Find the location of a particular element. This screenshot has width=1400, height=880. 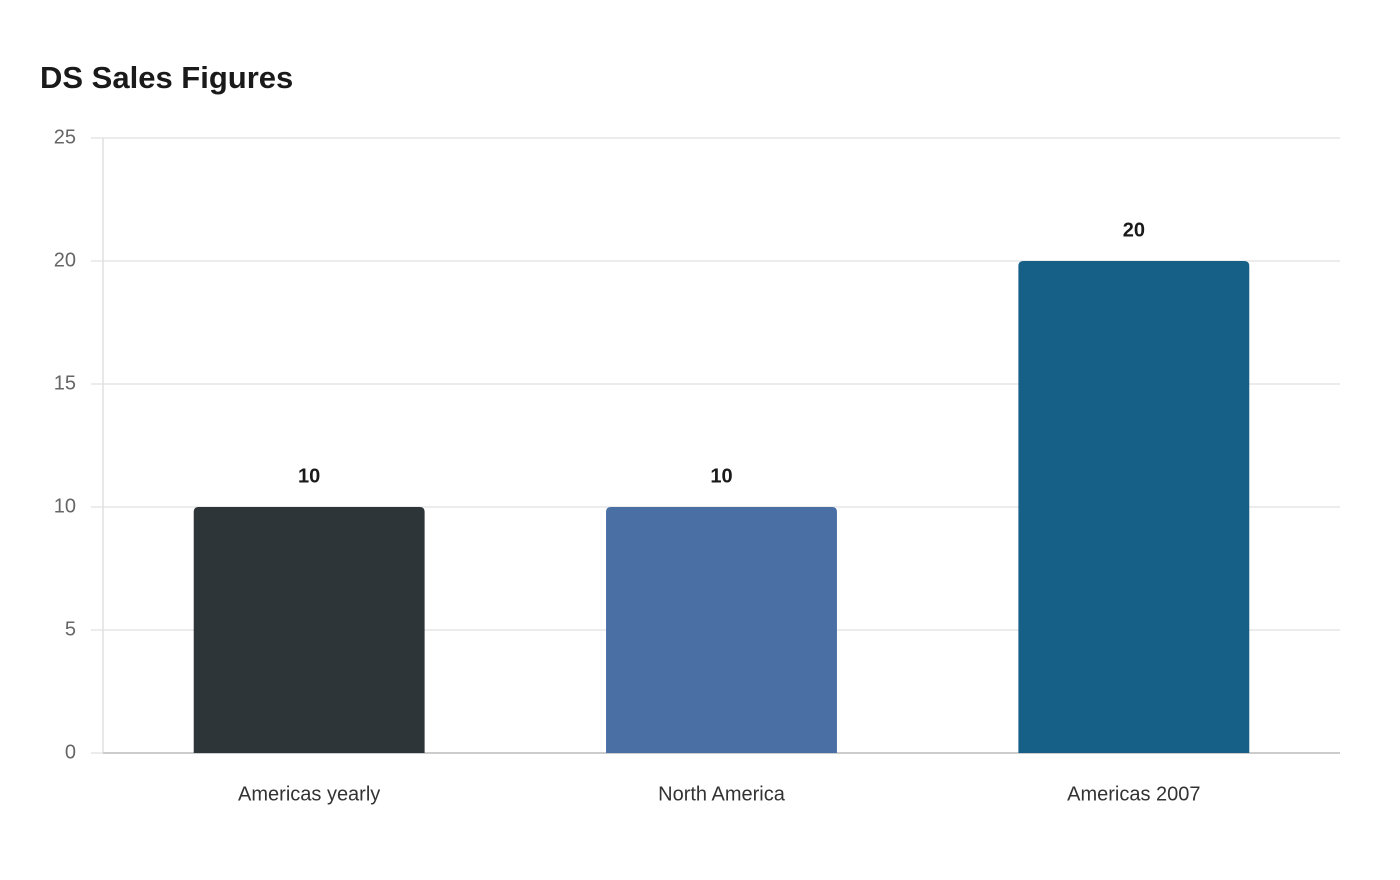

y-tick-label: 5 is located at coordinates (70, 629).